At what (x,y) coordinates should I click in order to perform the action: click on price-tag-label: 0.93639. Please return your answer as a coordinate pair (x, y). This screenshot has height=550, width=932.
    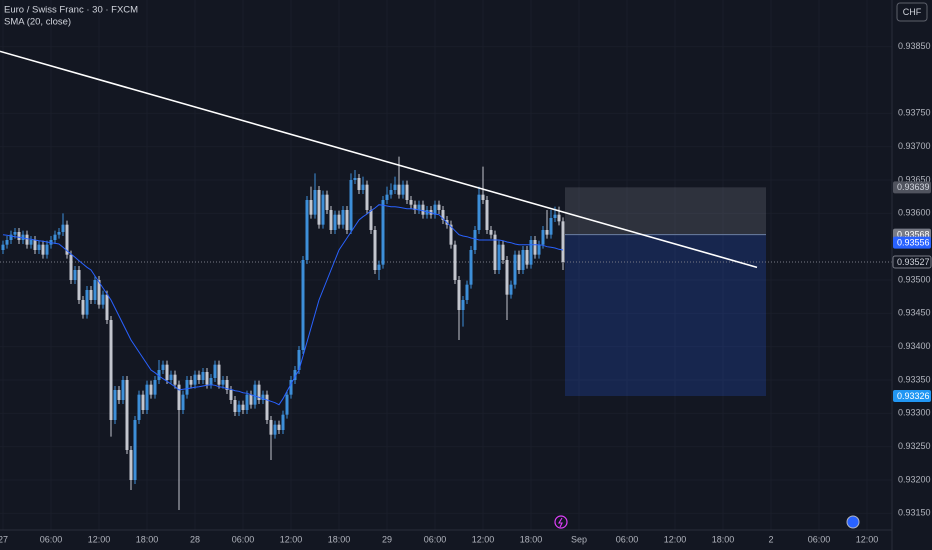
    Looking at the image, I should click on (913, 187).